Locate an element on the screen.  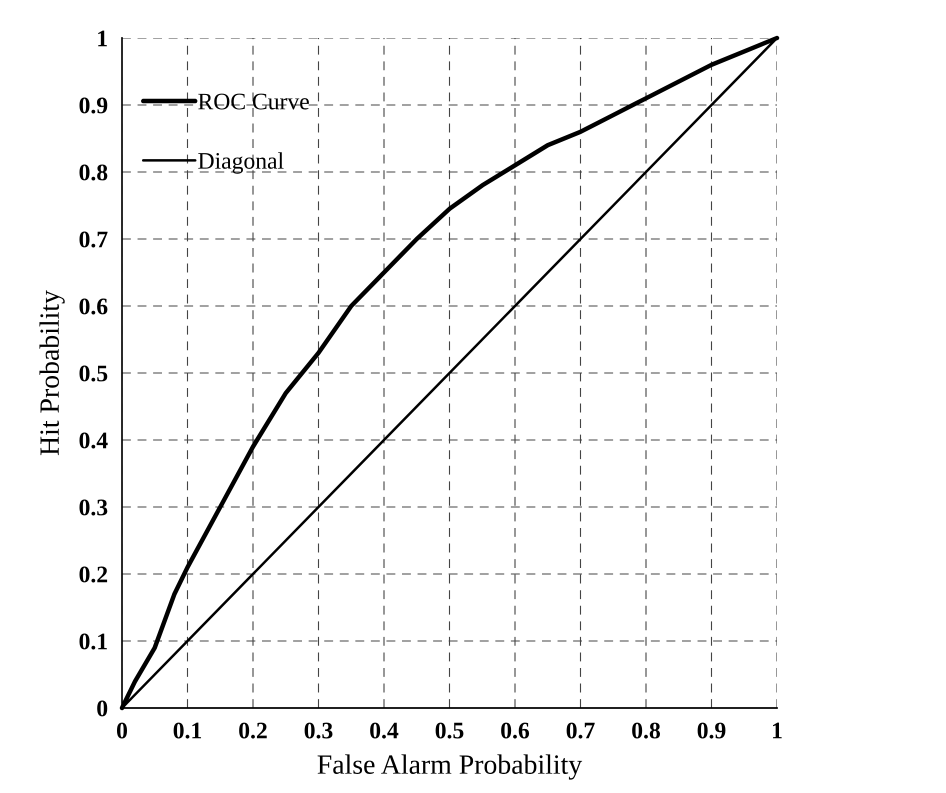
y-tick-label: 0.7 is located at coordinates (93, 239).